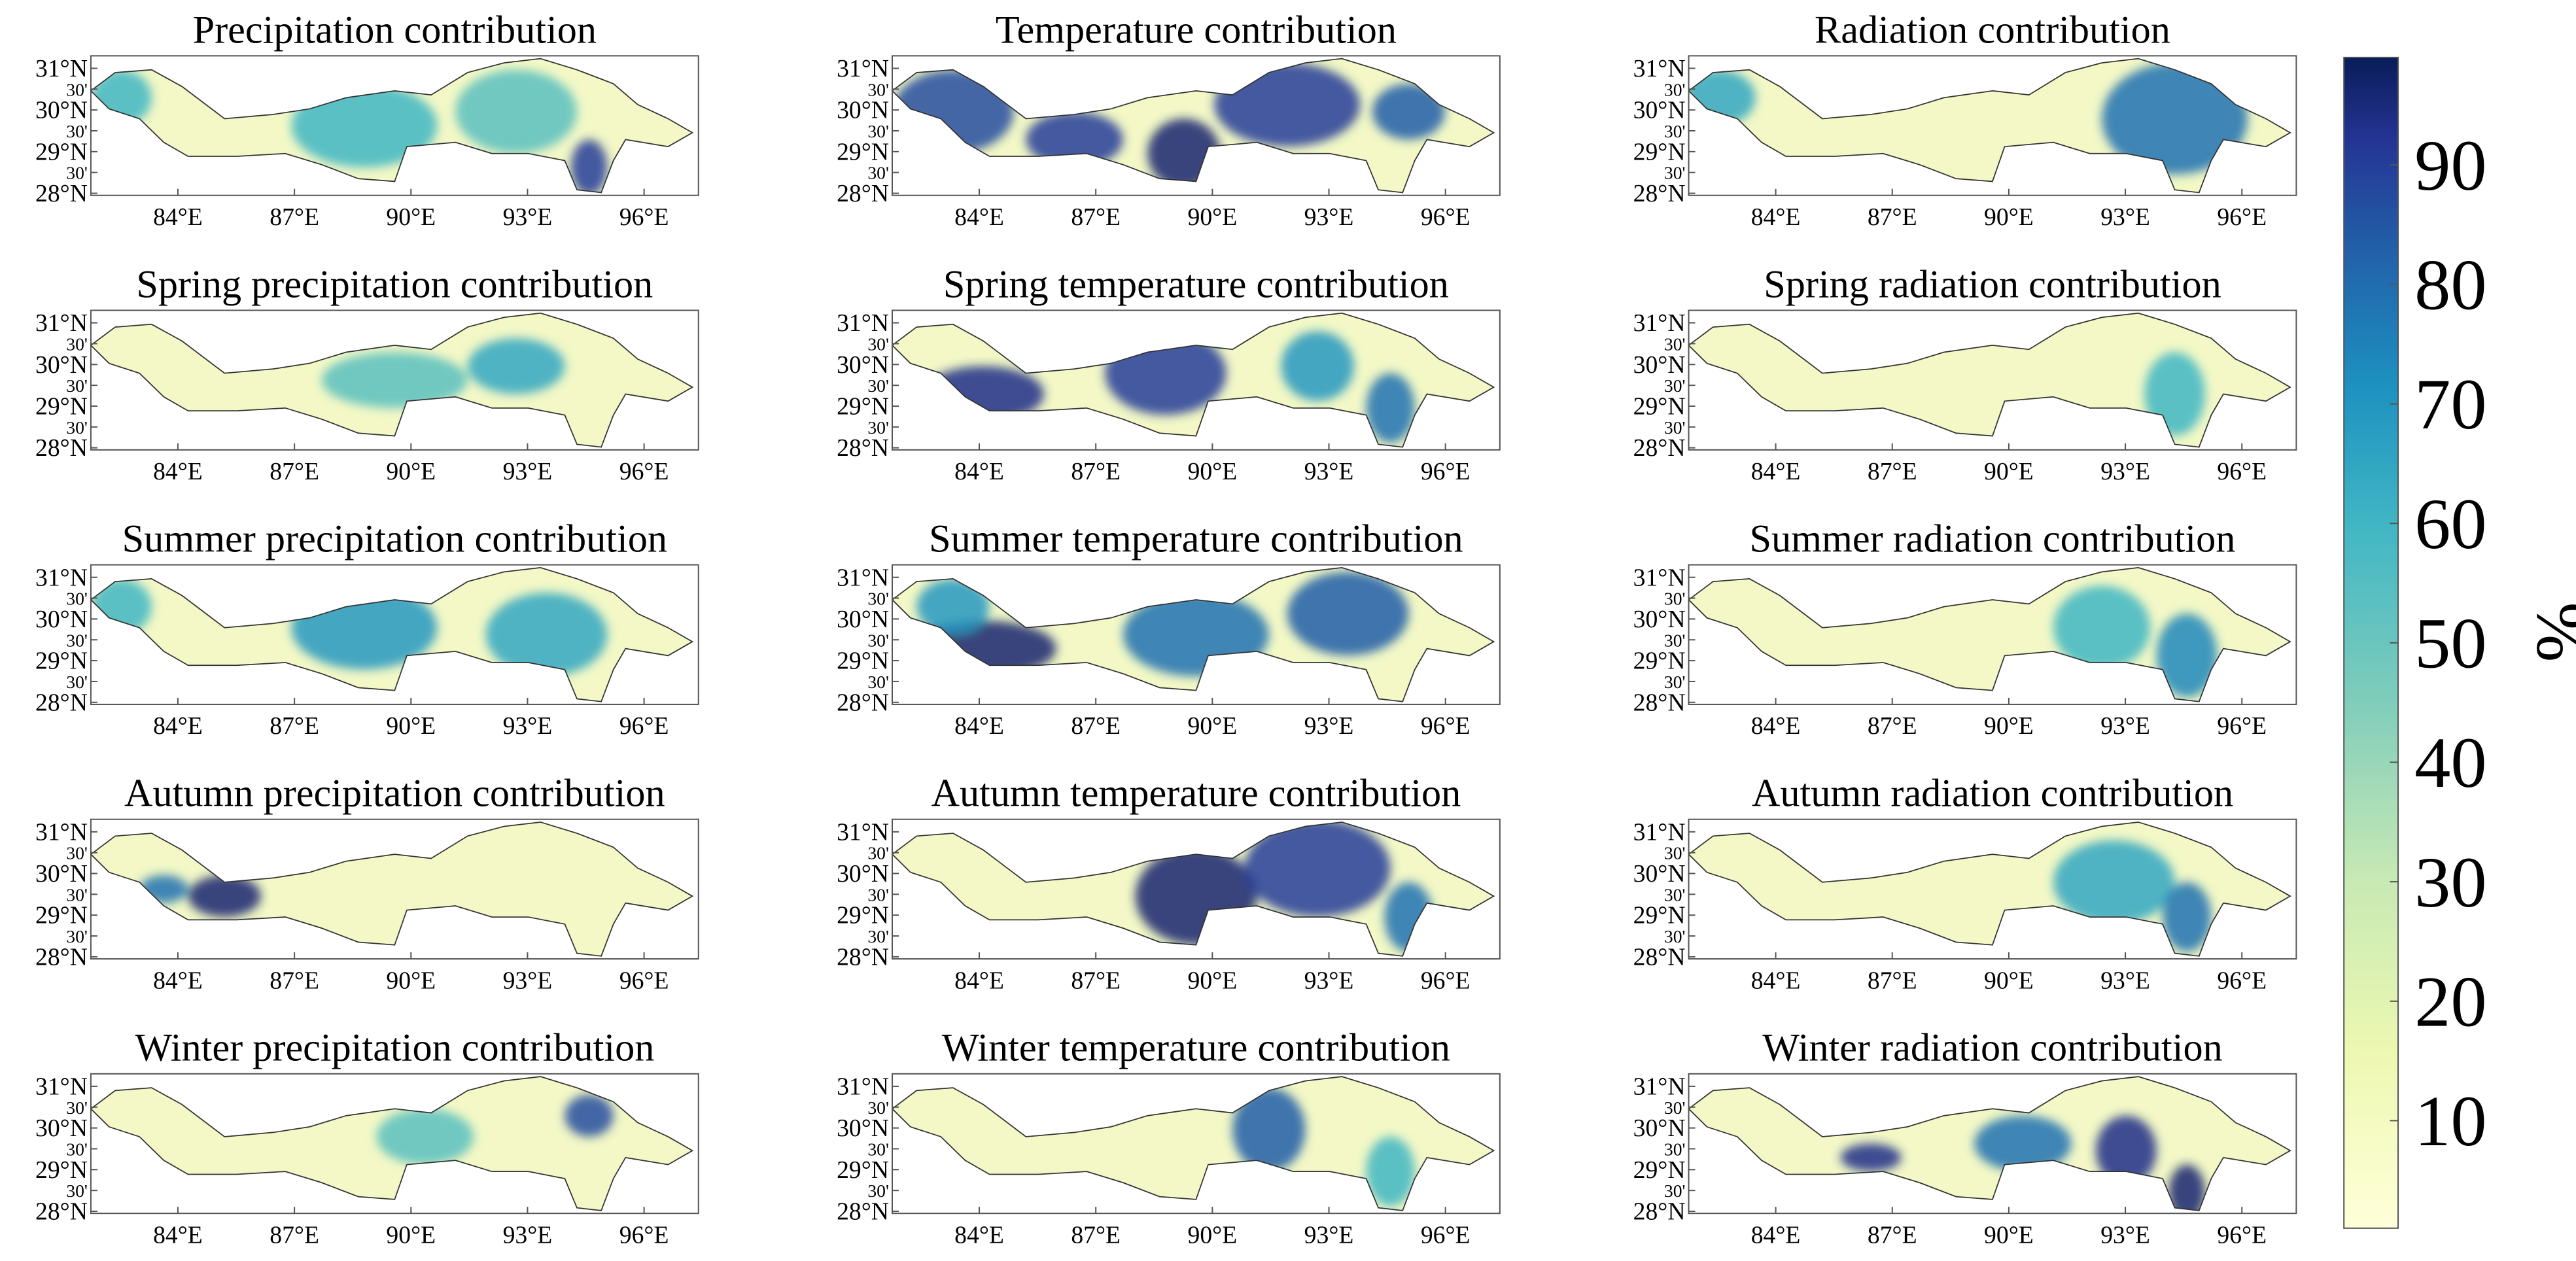  Describe the element at coordinates (1196, 284) in the screenshot. I see `panel-title: Spring temperature contribution` at that location.